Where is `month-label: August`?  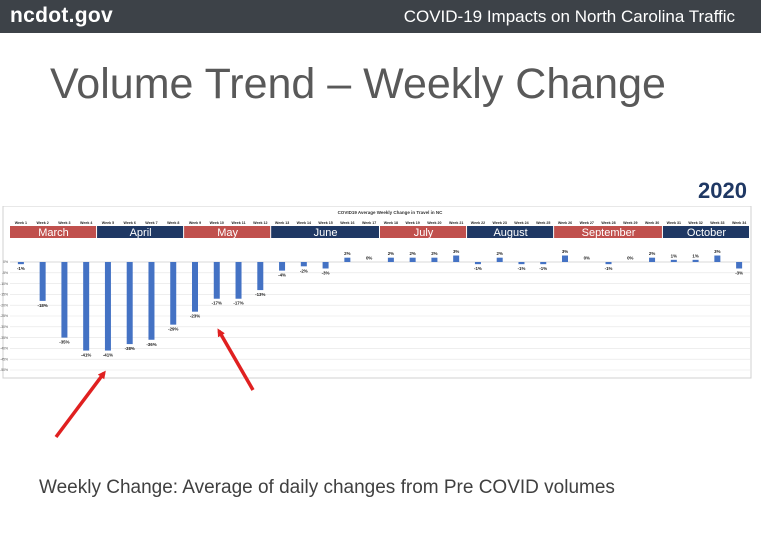 month-label: August is located at coordinates (510, 233).